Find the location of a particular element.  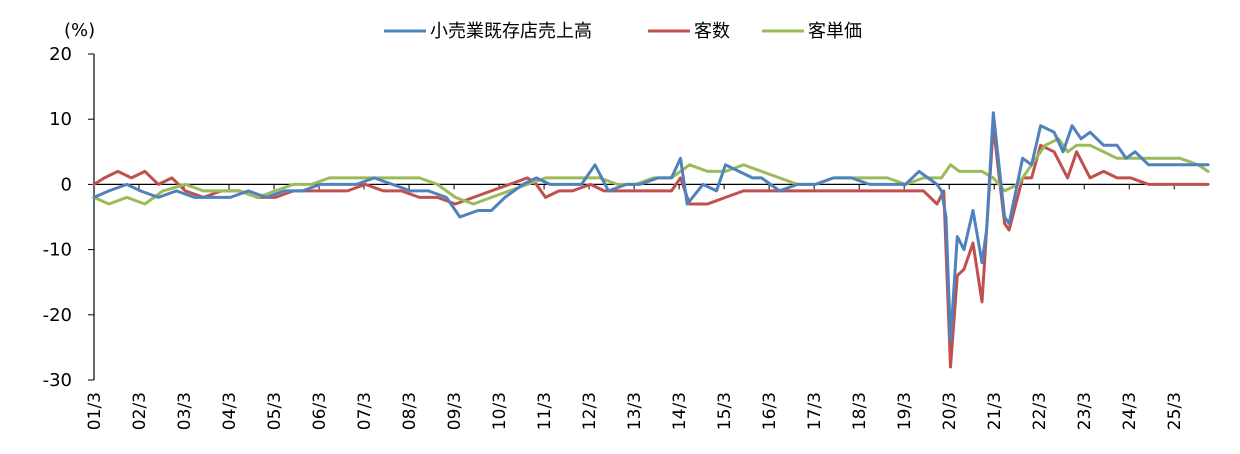

legend-label-1: 客数 is located at coordinates (712, 31).